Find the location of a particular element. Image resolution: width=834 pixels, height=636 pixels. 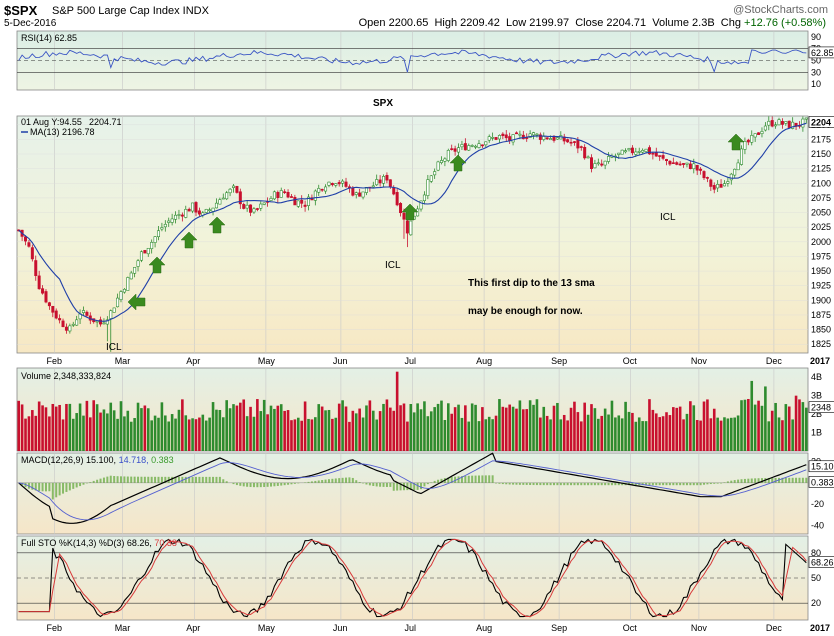

volume-panel is located at coordinates (412, 411).